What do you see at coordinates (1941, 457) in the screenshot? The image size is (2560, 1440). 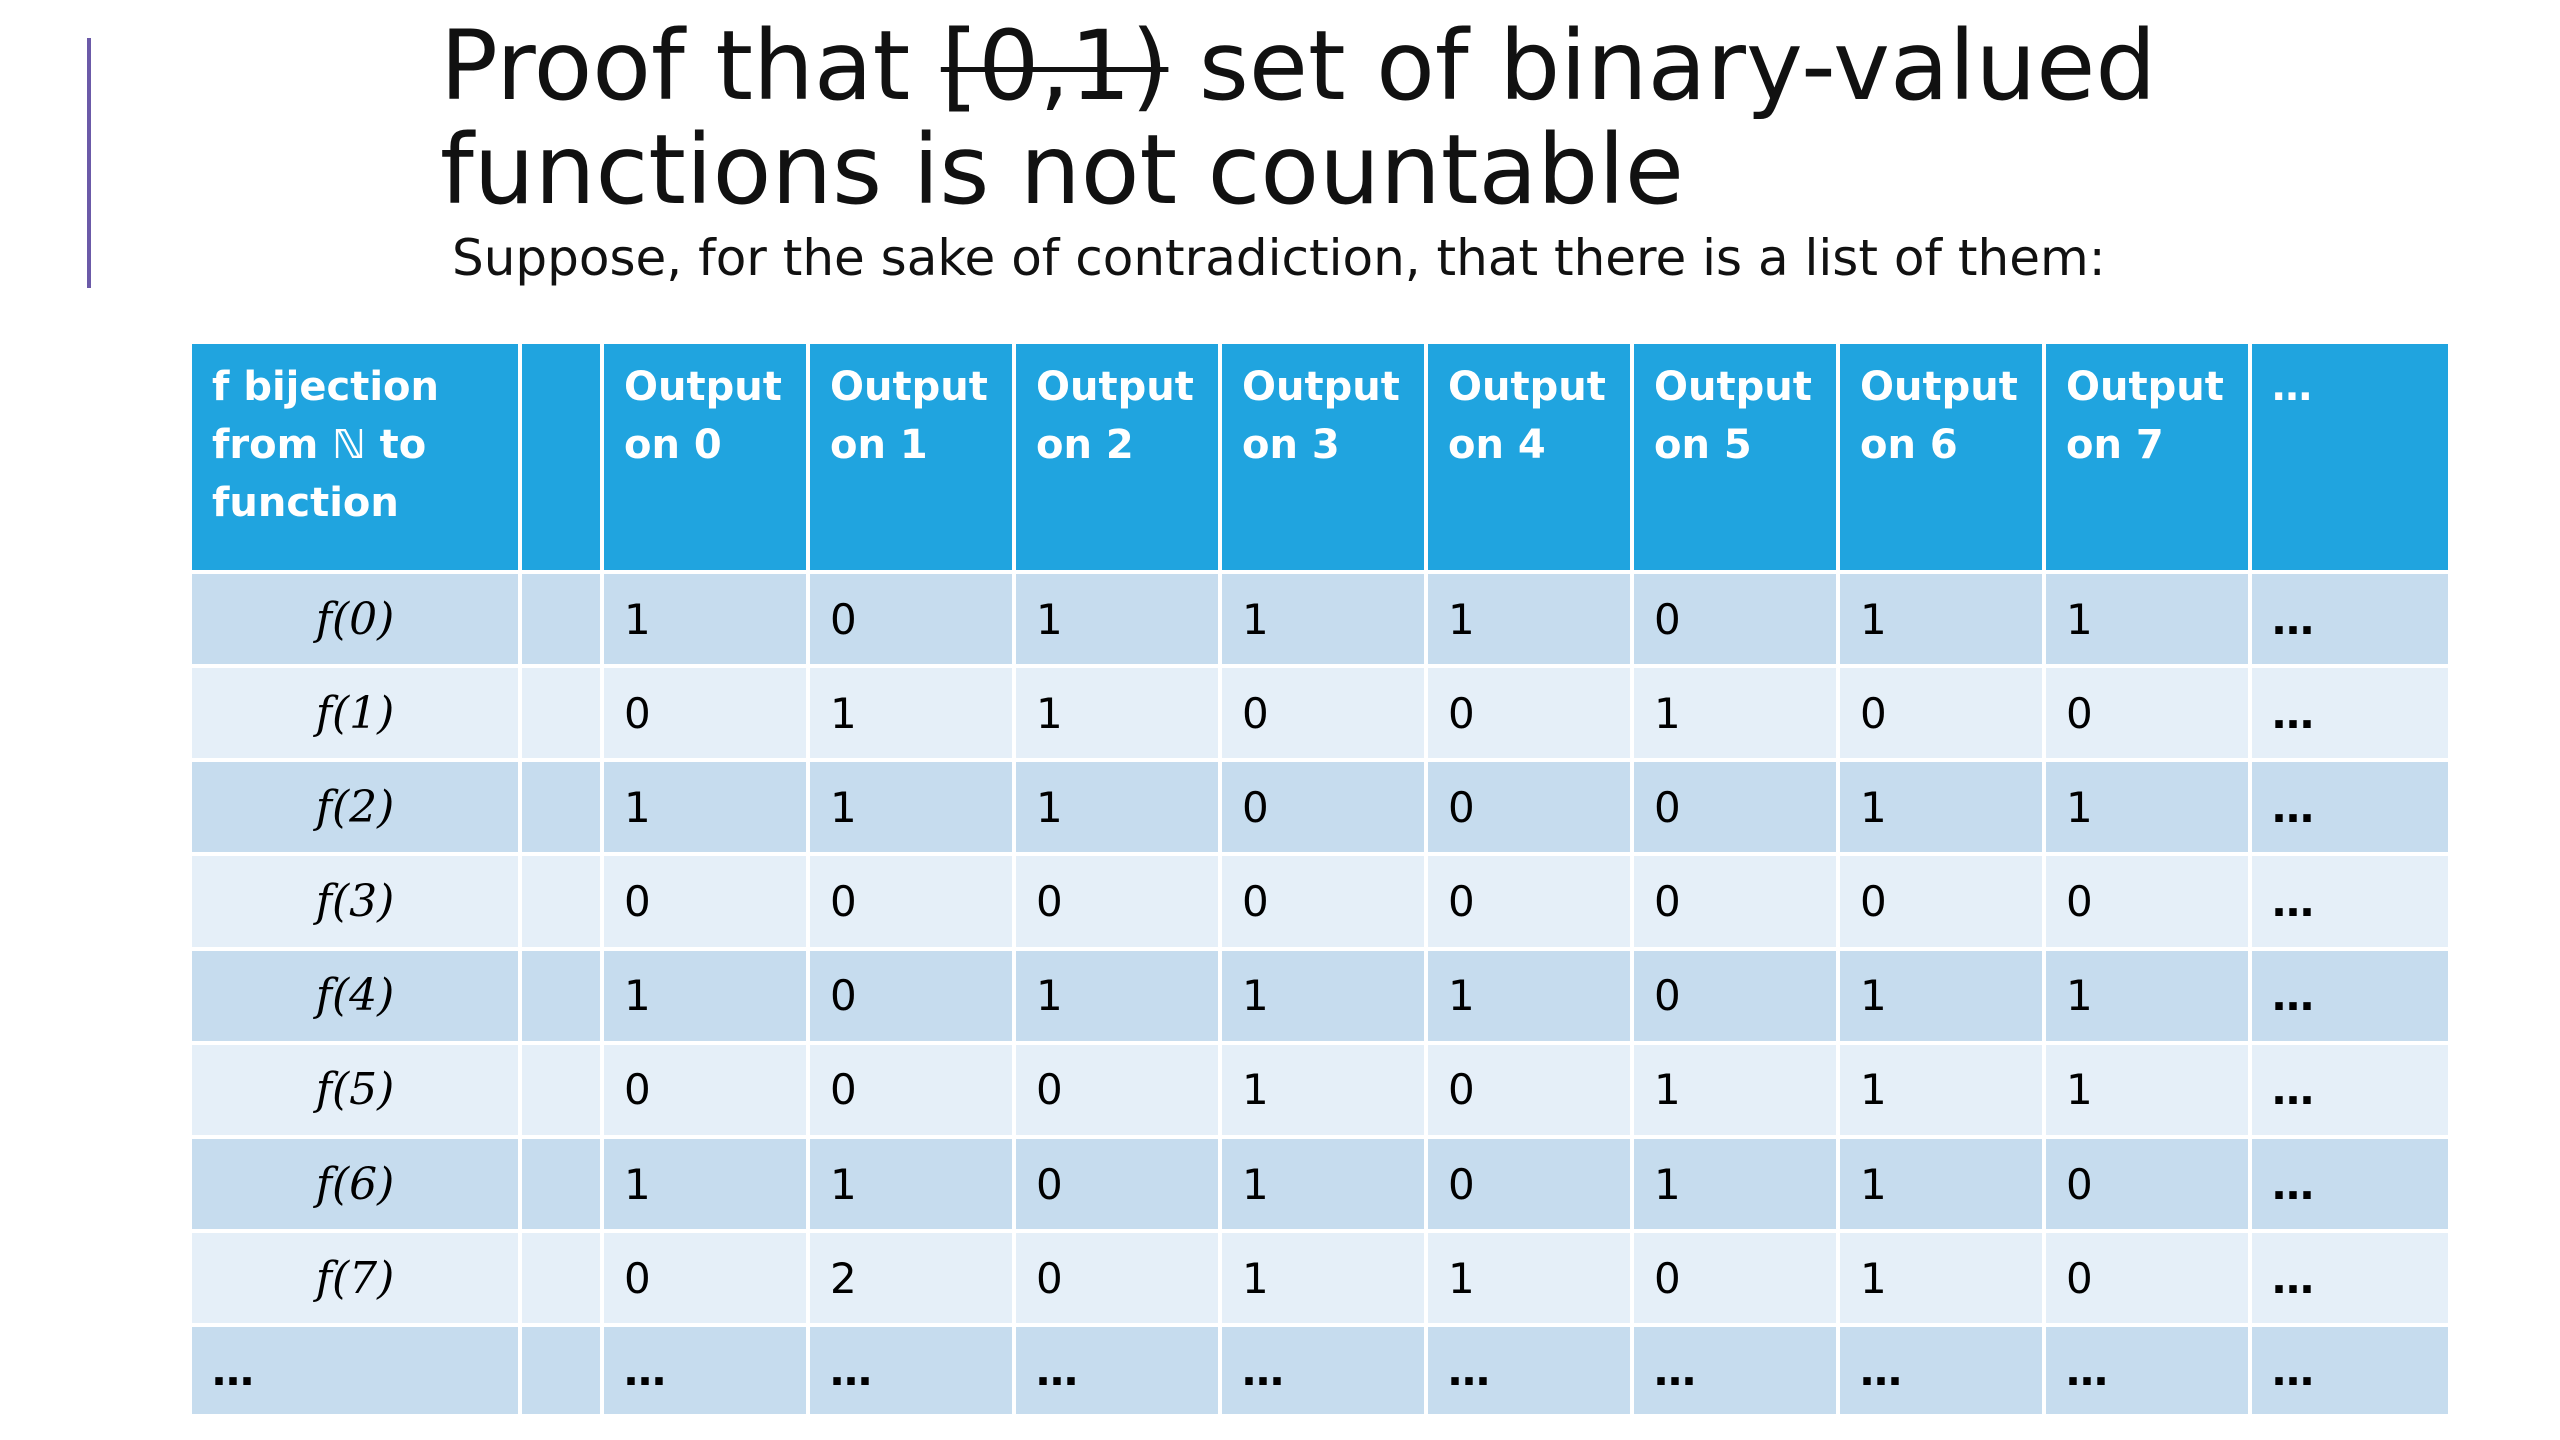 I see `header-output-6: Output on 6` at bounding box center [1941, 457].